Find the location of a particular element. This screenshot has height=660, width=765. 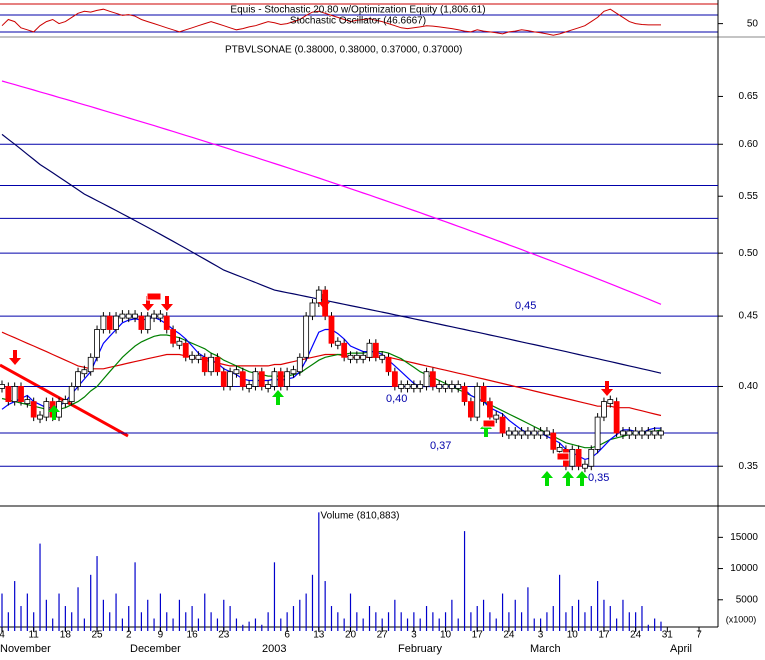

y-tick-label: 0.45 is located at coordinates (749, 316).